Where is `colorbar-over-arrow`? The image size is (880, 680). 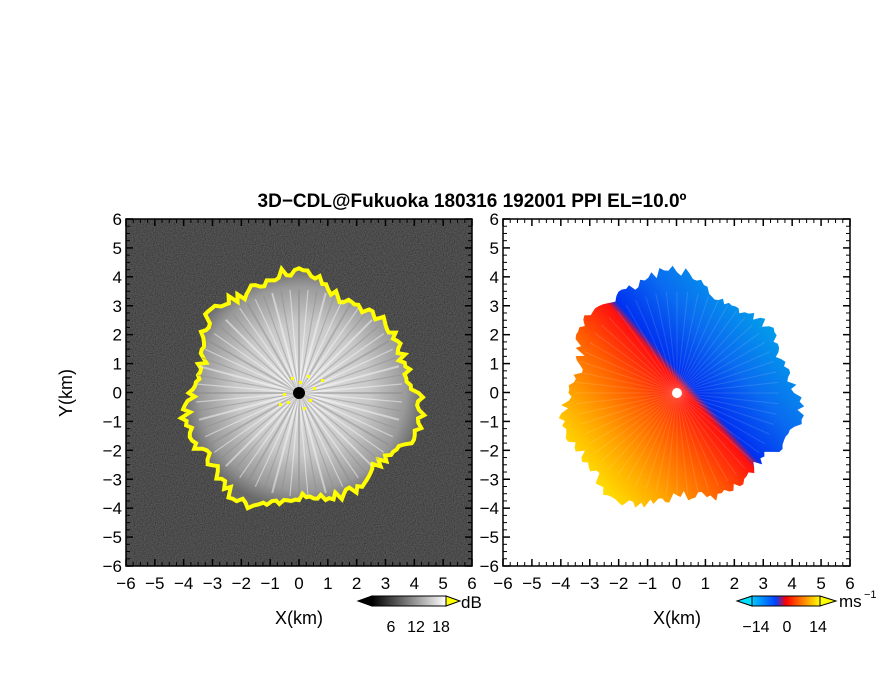
colorbar-over-arrow is located at coordinates (453, 601).